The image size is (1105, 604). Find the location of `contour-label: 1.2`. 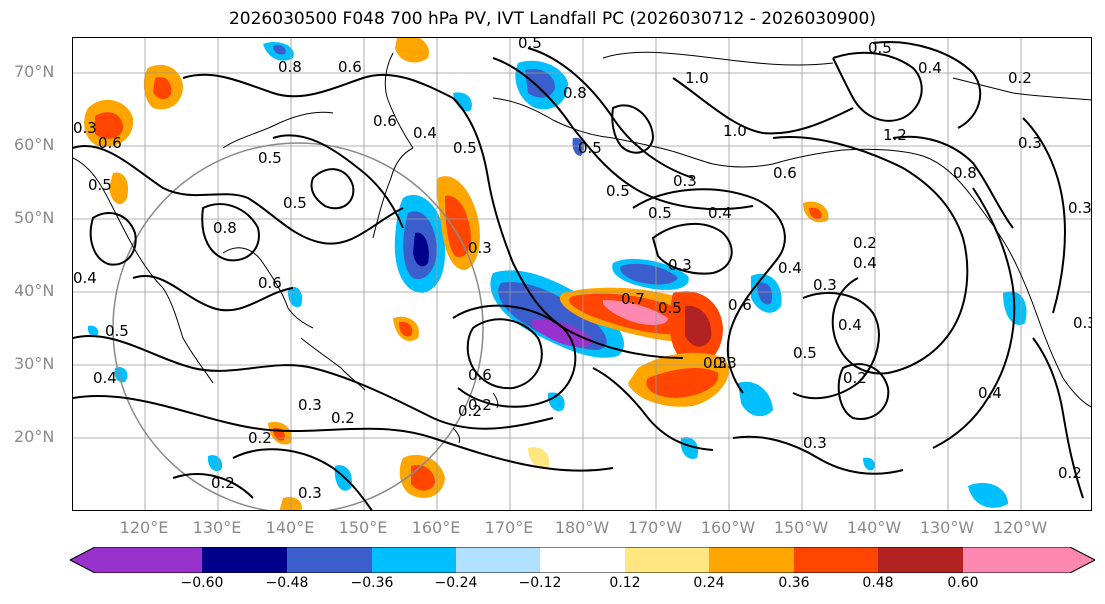

contour-label: 1.2 is located at coordinates (895, 135).